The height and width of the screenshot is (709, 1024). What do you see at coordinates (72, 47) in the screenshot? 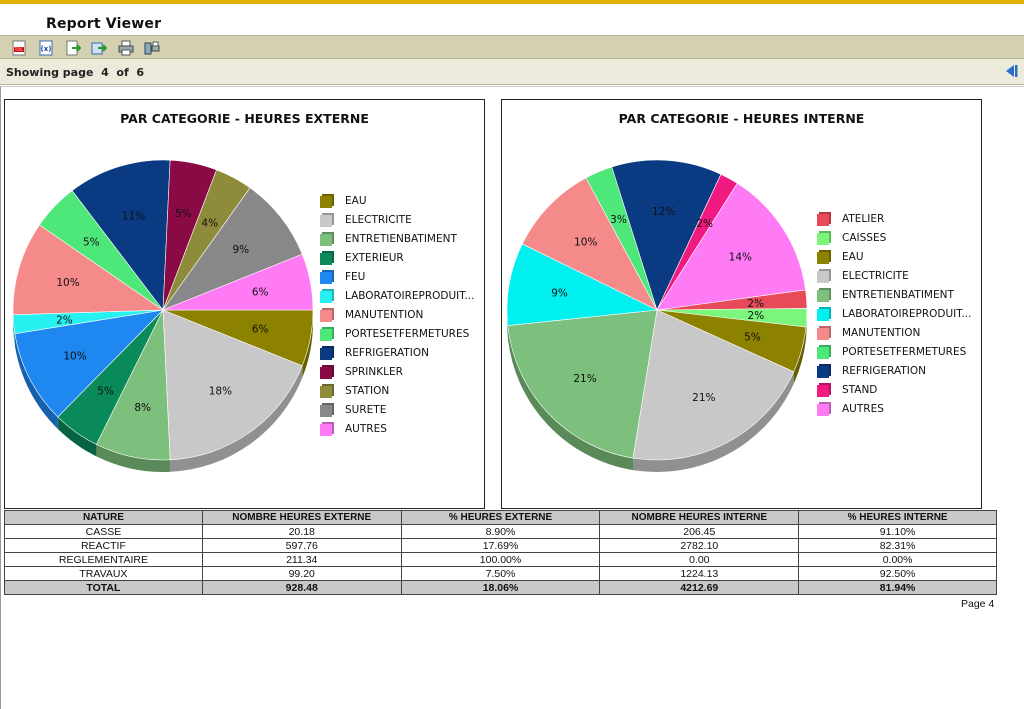
I see `export-icon` at bounding box center [72, 47].